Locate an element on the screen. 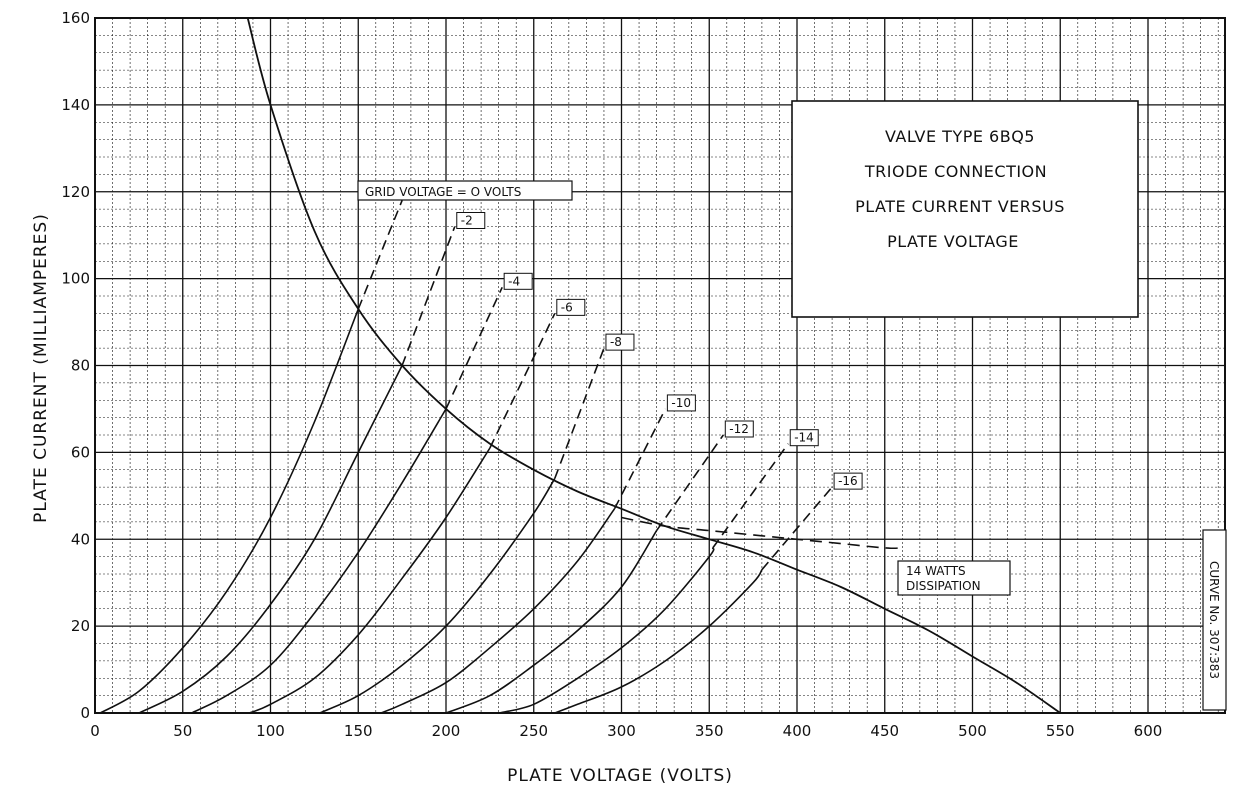 The width and height of the screenshot is (1238, 800). x-tick-label: 500 is located at coordinates (972, 731).